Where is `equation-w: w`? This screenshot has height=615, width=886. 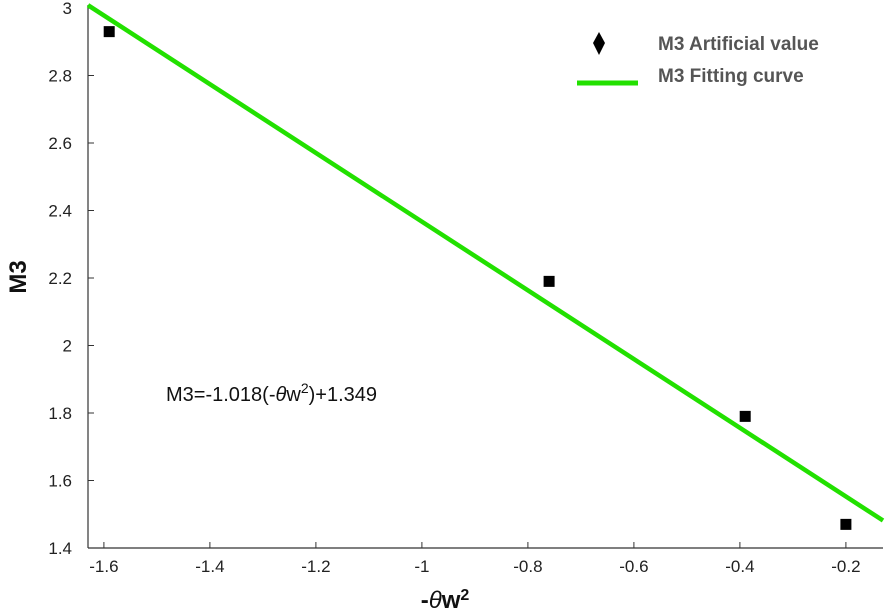 equation-w: w is located at coordinates (293, 395).